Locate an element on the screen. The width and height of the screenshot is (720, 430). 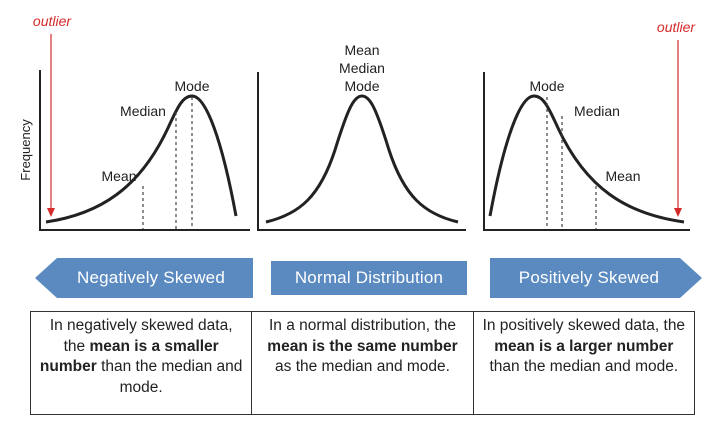
normal-distribution-banner: Normal Distribution is located at coordinates (369, 278).